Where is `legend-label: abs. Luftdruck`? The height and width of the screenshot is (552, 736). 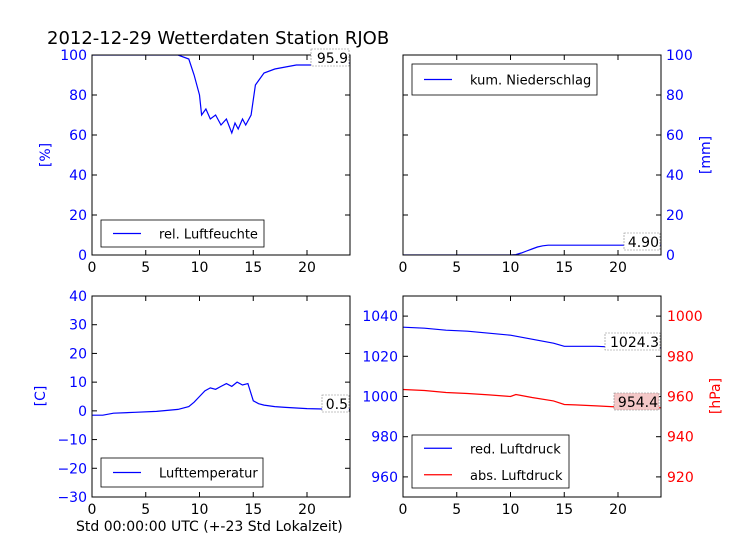
legend-label: abs. Luftdruck is located at coordinates (516, 476).